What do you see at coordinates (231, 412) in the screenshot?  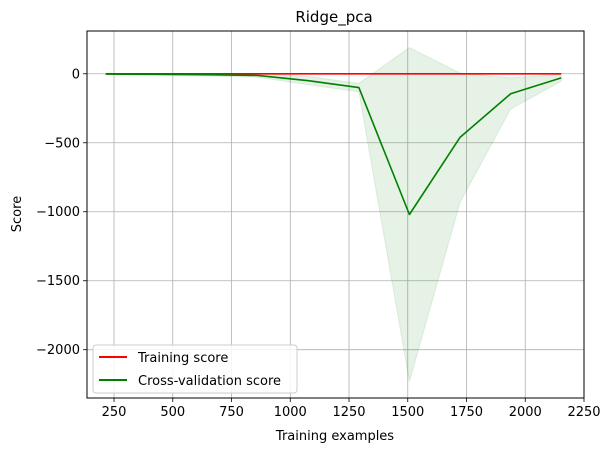 I see `x-tick-label: 750` at bounding box center [231, 412].